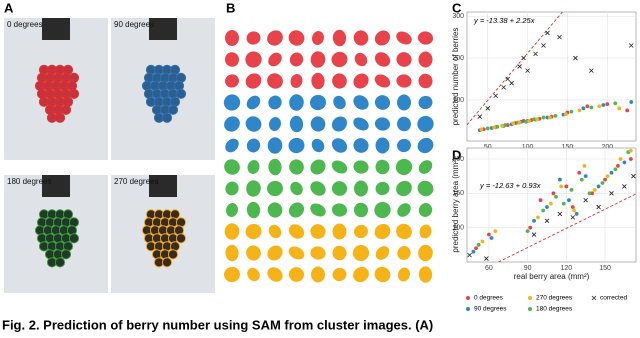  I want to click on equation: y = -13.38 + 2.25x, so click(504, 20).